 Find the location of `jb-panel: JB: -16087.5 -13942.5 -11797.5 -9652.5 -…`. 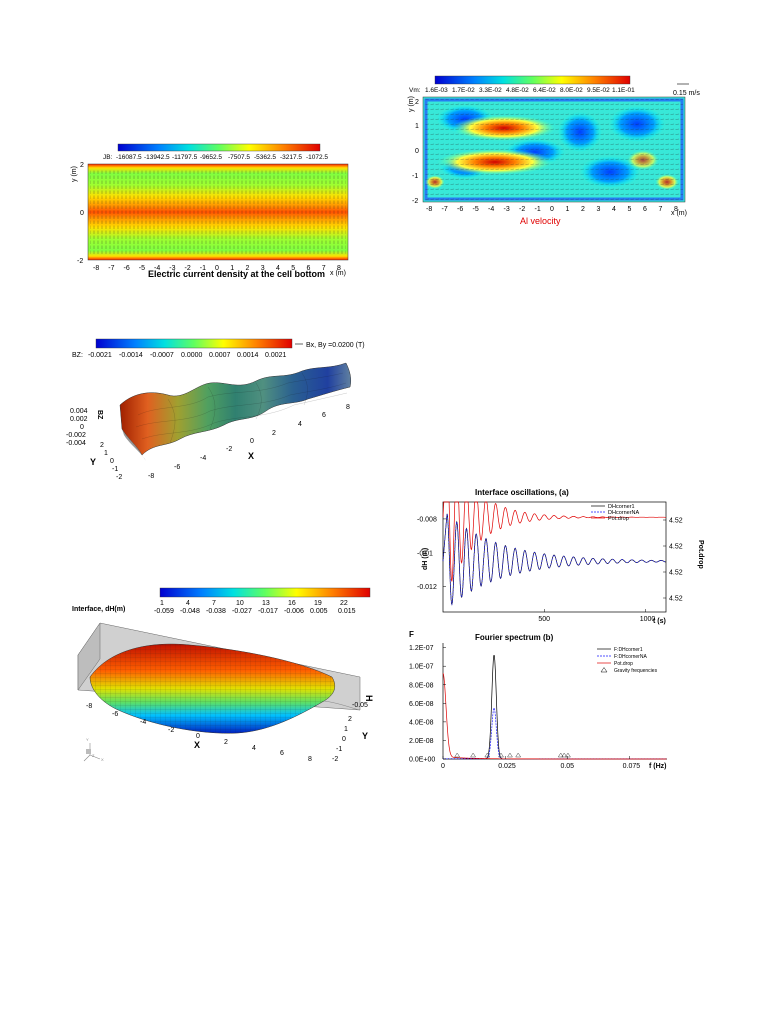

jb-panel: JB: -16087.5 -13942.5 -11797.5 -9652.5 -… is located at coordinates (218, 212).